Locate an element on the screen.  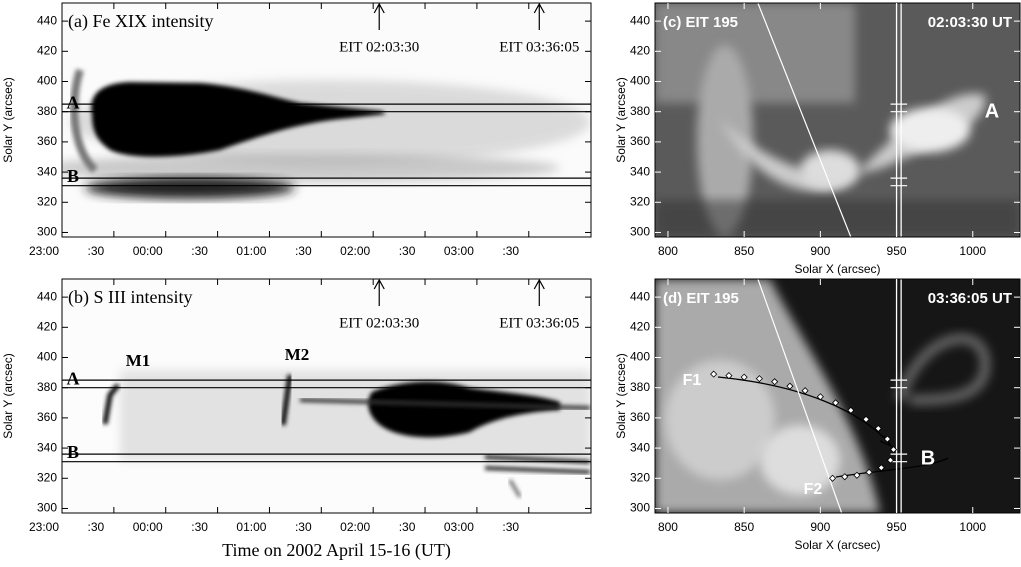
panel-time: 03:36:05 UT is located at coordinates (970, 298).